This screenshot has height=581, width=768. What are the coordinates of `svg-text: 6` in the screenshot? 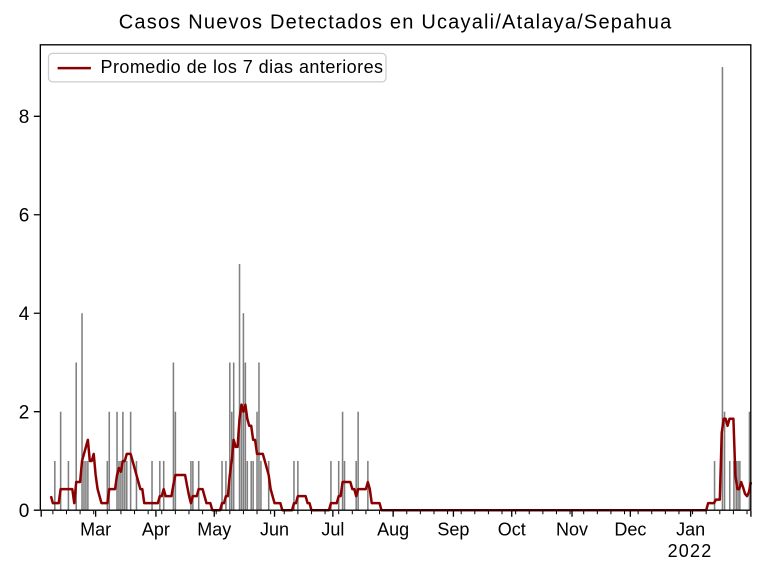 It's located at (24, 216).